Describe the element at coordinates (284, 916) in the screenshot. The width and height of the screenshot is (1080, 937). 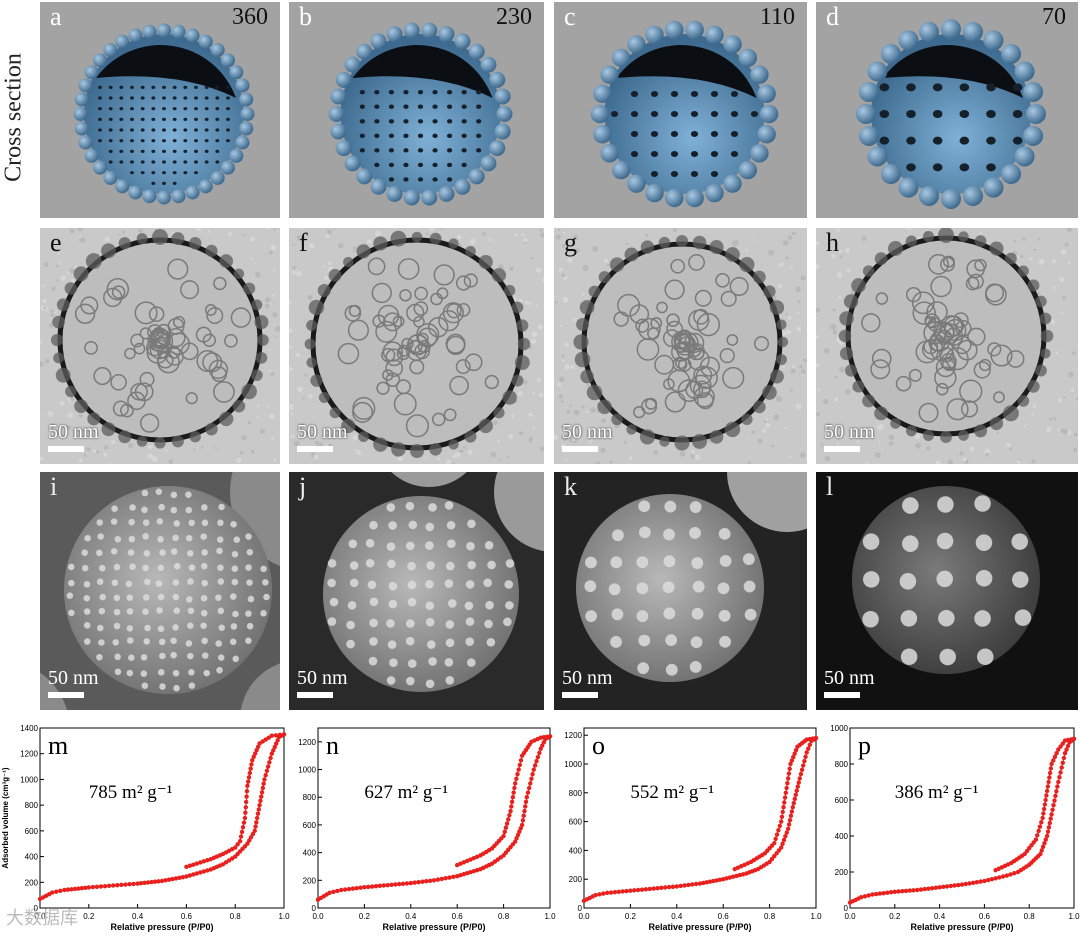
I see `x-tick-label: 1.0` at that location.